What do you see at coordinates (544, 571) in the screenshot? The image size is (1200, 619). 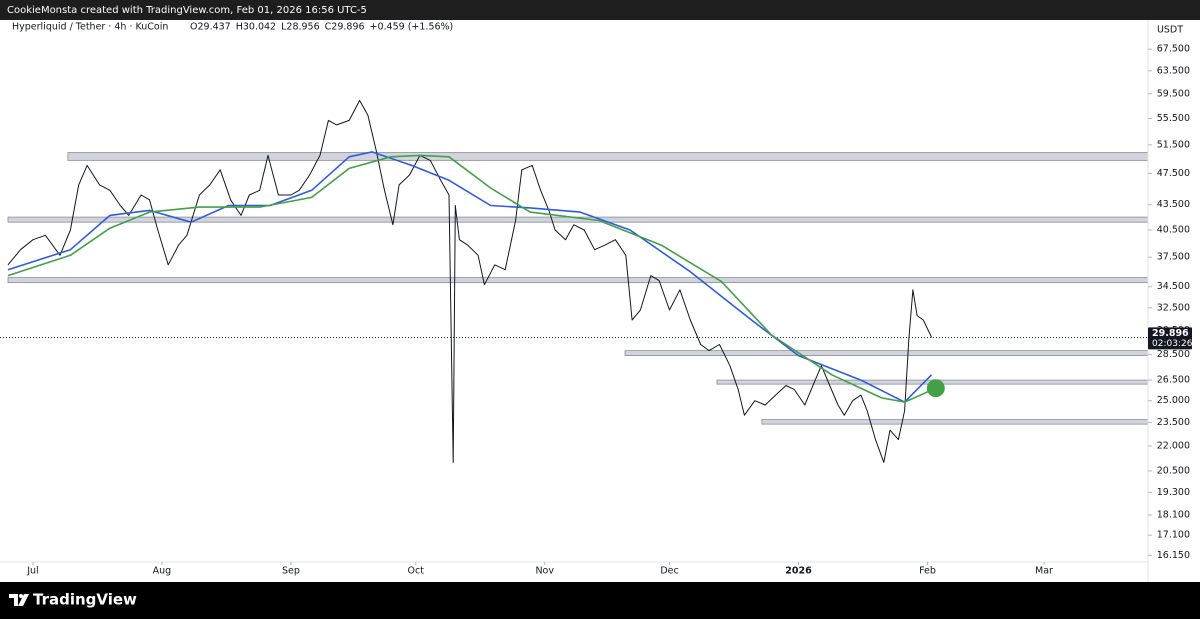 I see `x-tick-label: Nov` at bounding box center [544, 571].